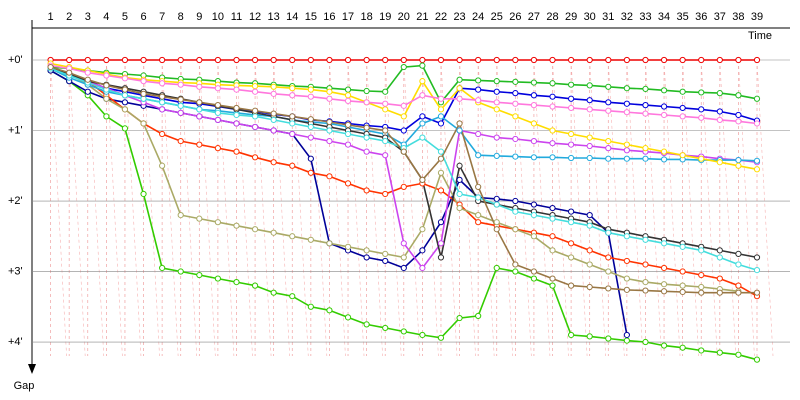 Image resolution: width=800 pixels, height=400 pixels. What do you see at coordinates (738, 17) in the screenshot?
I see `x-tick-label: 38` at bounding box center [738, 17].